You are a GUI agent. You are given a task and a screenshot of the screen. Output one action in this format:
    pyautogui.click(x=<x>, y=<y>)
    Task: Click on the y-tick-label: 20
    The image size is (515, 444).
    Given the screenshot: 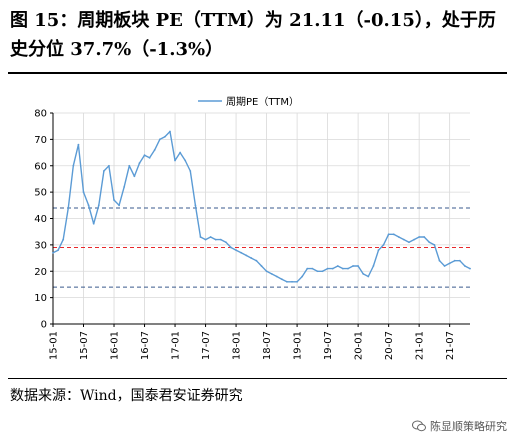 What is the action you would take?
    pyautogui.click(x=40, y=272)
    